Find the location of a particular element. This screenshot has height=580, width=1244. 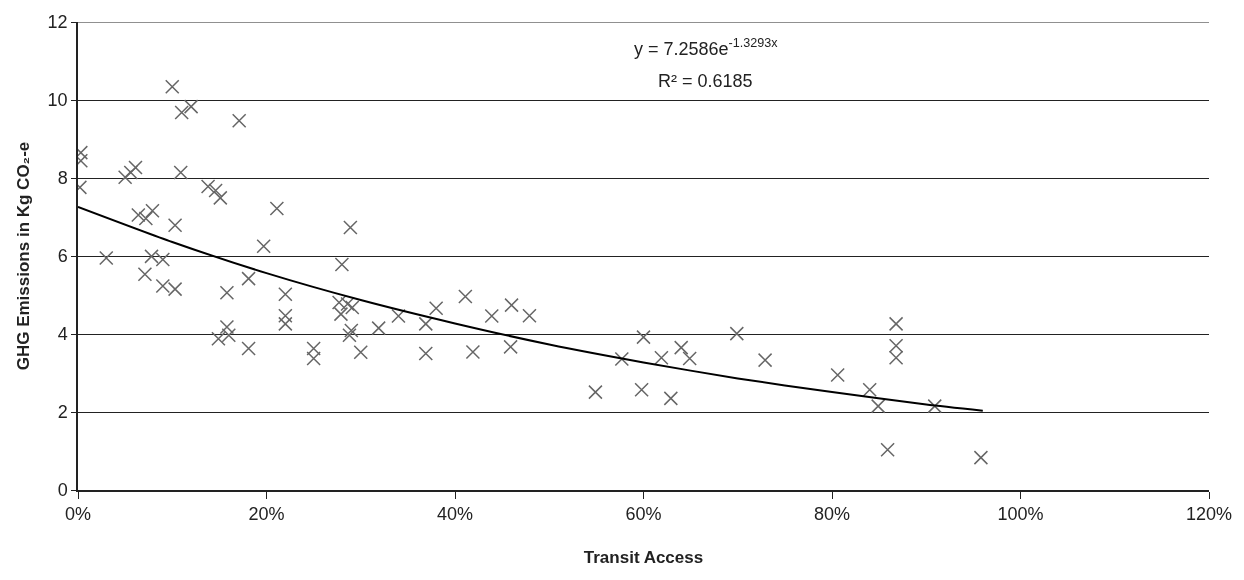

x-tick-label: 100% is located at coordinates (1020, 514).